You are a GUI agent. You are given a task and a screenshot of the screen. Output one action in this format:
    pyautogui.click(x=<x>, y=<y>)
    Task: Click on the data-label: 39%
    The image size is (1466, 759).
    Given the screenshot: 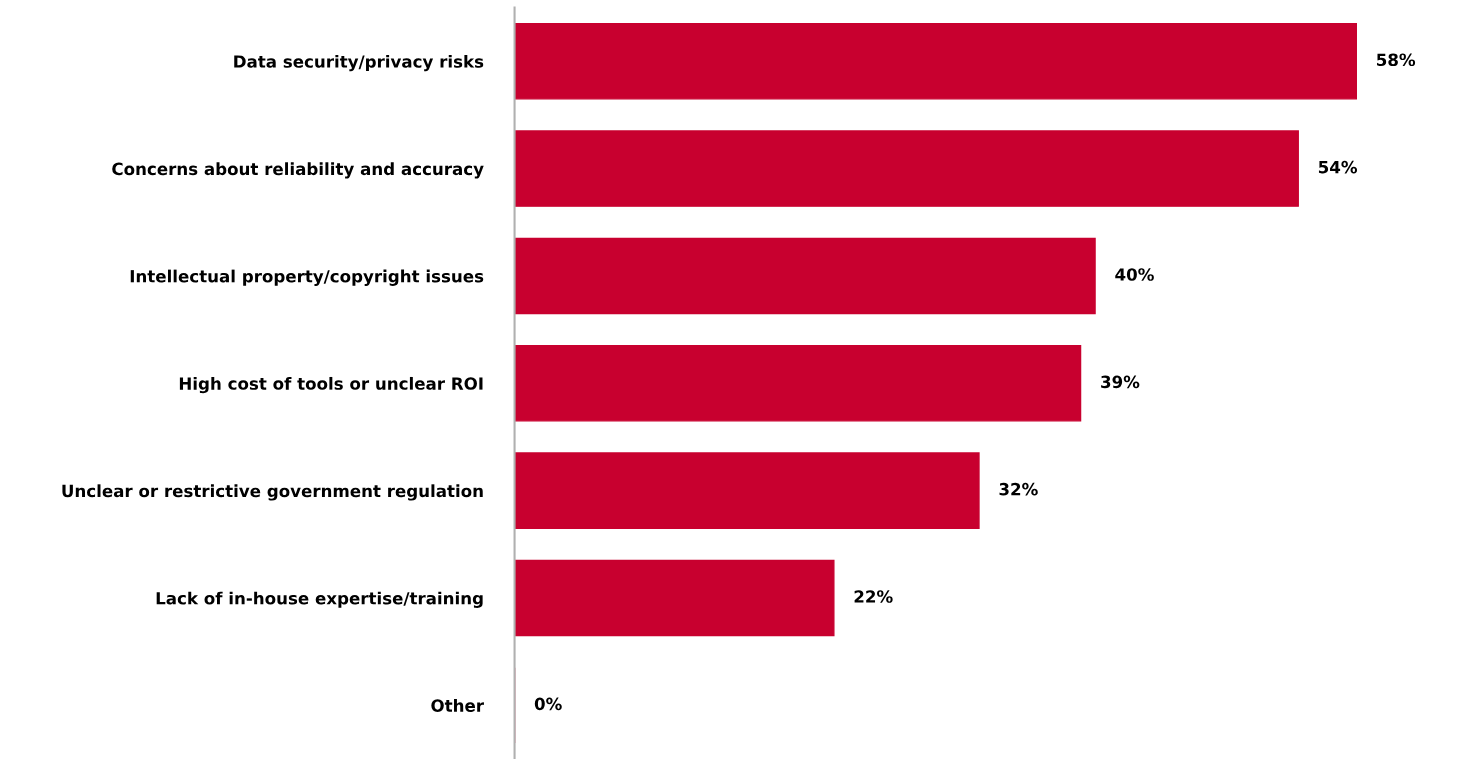 What is the action you would take?
    pyautogui.click(x=1120, y=382)
    